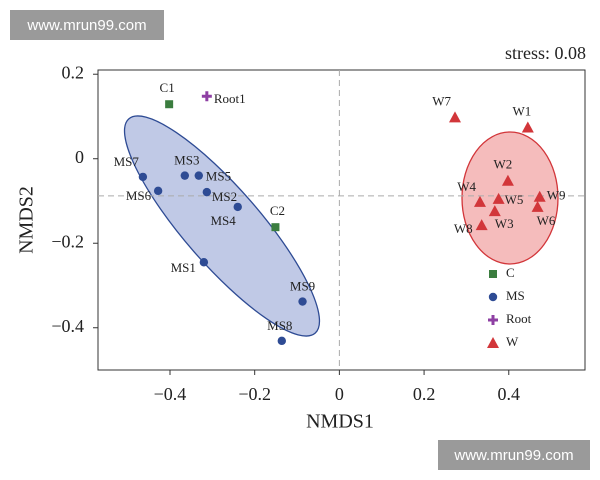  What do you see at coordinates (223, 220) in the screenshot?
I see `point-label: MS4` at bounding box center [223, 220].